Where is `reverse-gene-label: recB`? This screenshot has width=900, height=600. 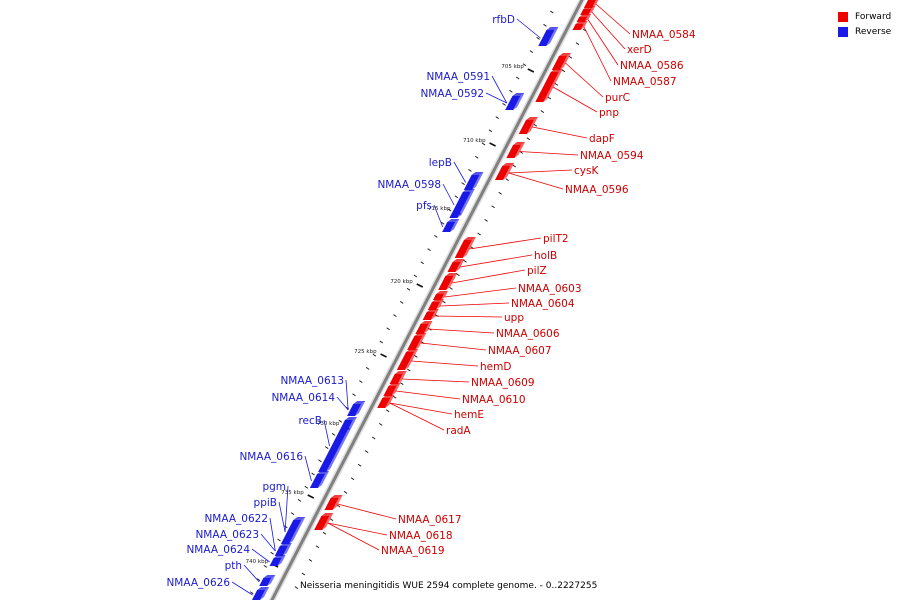
reverse-gene-label: recB is located at coordinates (310, 421).